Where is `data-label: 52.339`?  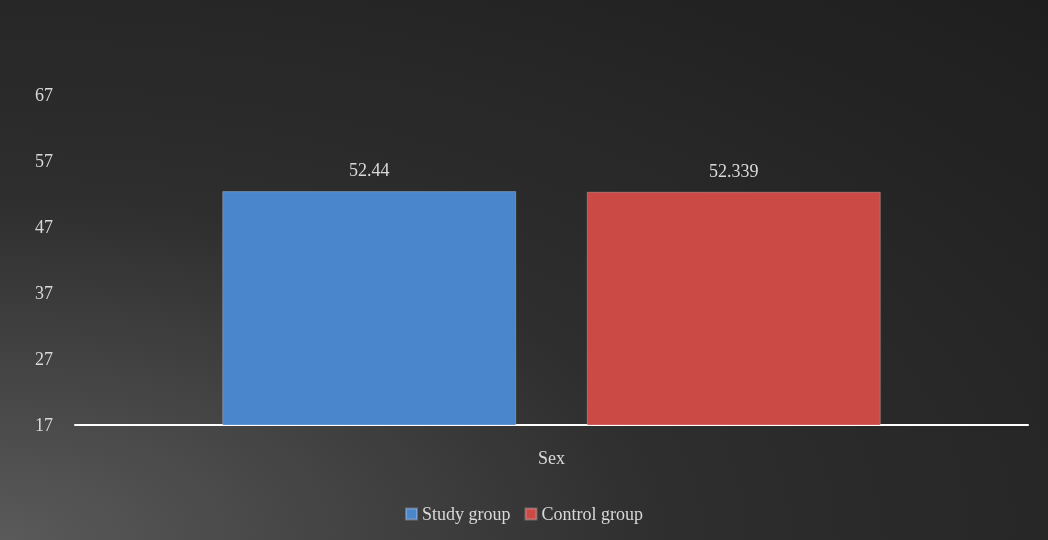
data-label: 52.339 is located at coordinates (734, 170).